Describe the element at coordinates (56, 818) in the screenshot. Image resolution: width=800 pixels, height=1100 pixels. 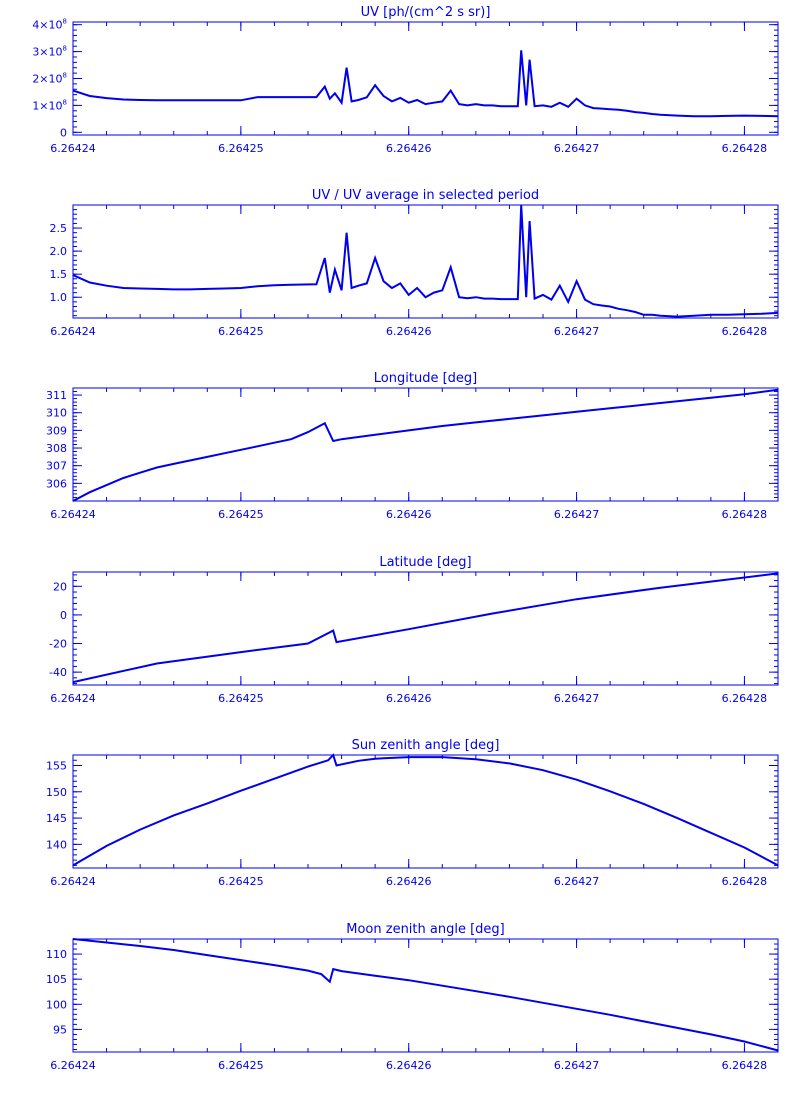
I see `y-tick-label: 145` at that location.